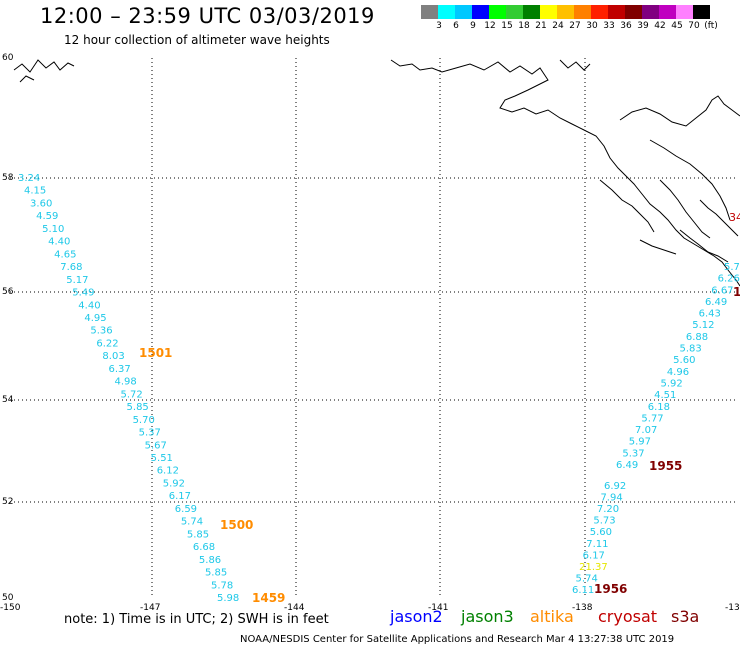  What do you see at coordinates (89, 305) in the screenshot?
I see `swh-value: 4.40` at bounding box center [89, 305].